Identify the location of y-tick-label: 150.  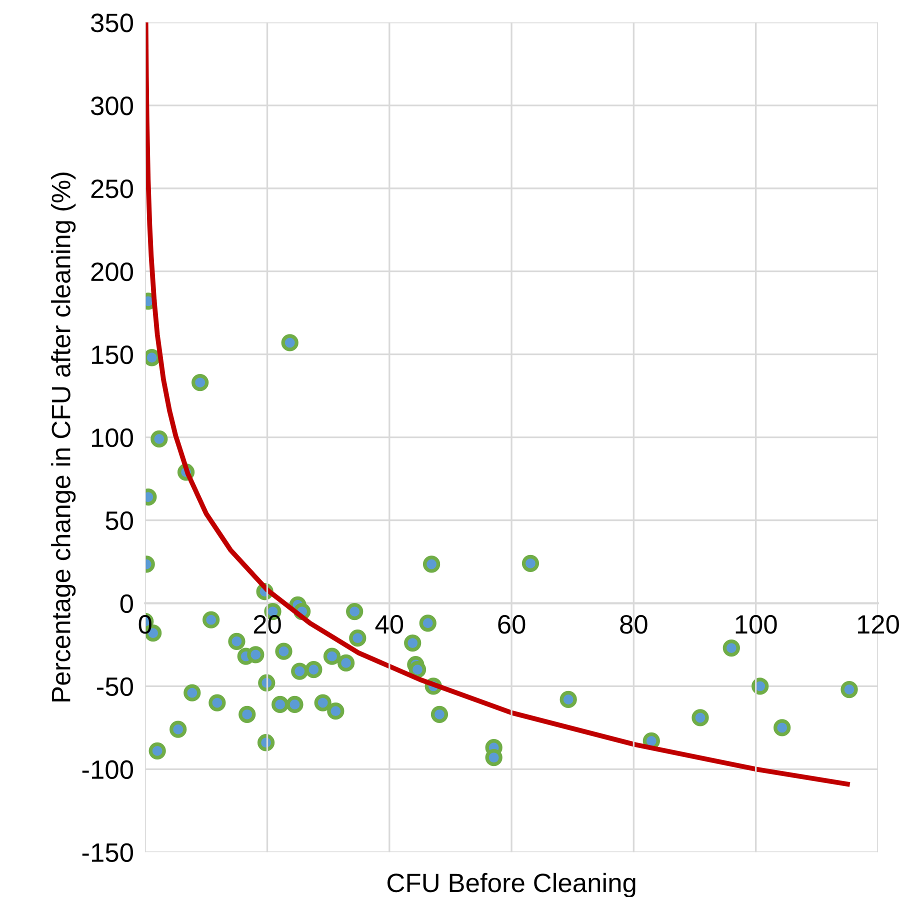
(112, 354).